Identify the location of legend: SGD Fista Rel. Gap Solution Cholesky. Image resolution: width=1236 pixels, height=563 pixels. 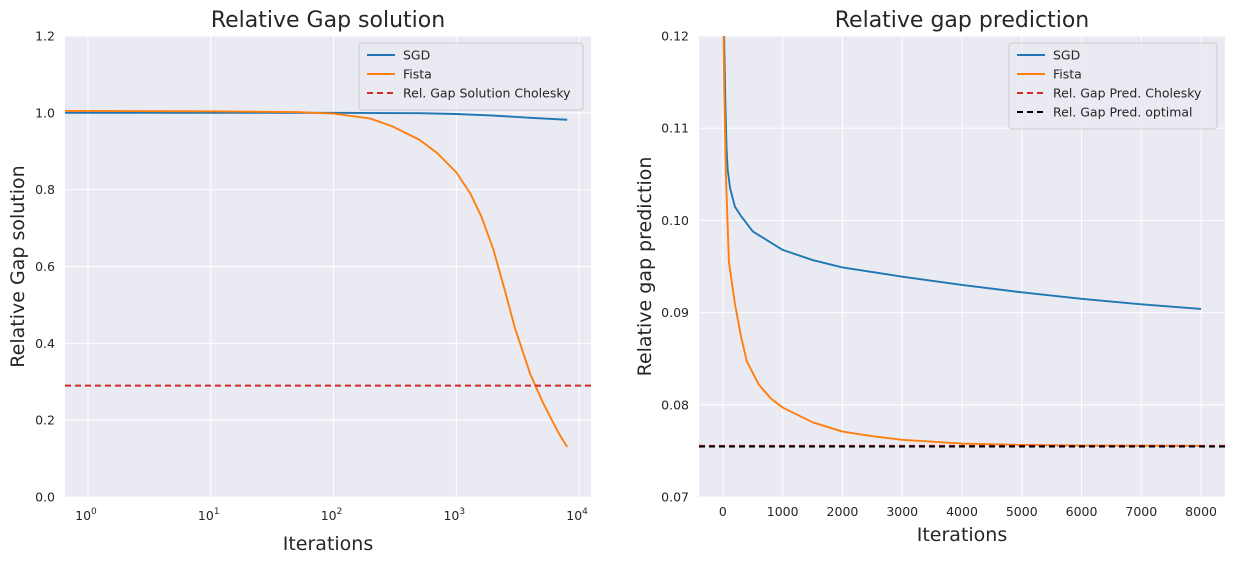
(471, 76).